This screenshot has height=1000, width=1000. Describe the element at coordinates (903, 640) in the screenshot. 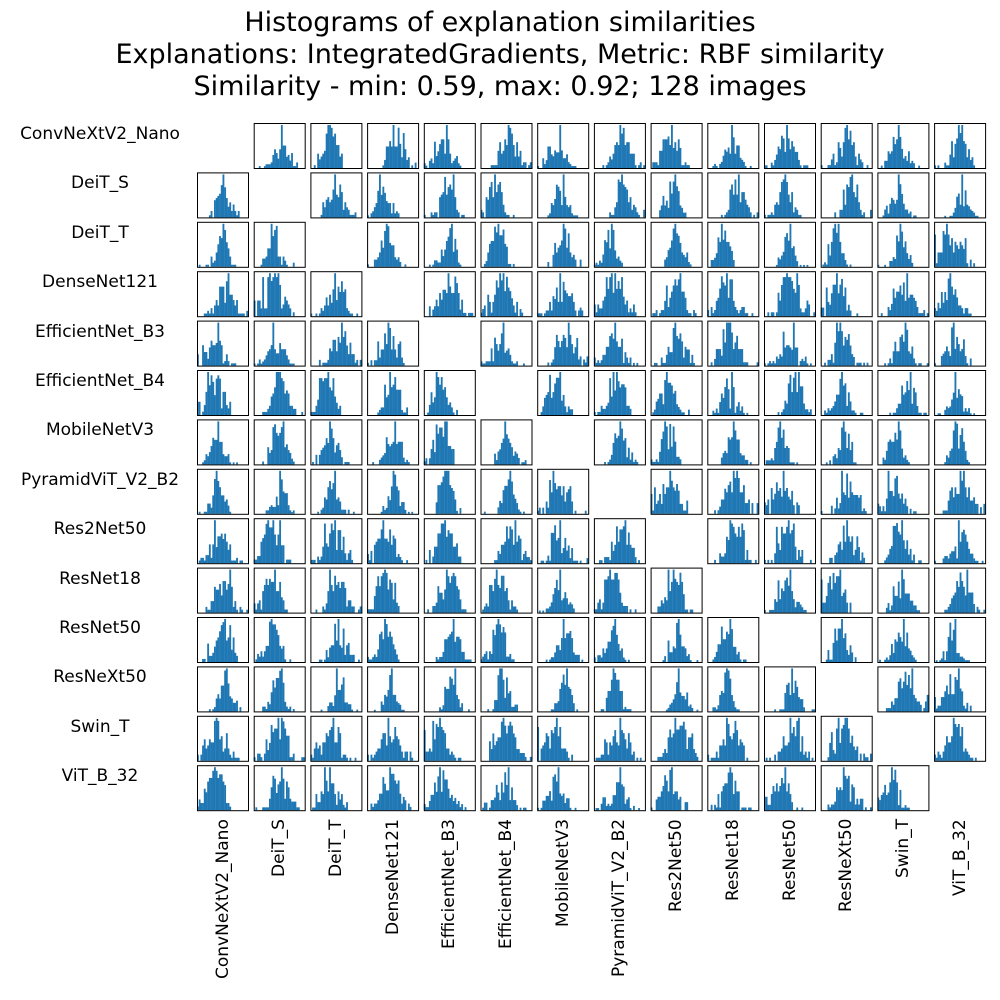

I see `histogram-panel-ResNet50-vs-Swin_T` at that location.